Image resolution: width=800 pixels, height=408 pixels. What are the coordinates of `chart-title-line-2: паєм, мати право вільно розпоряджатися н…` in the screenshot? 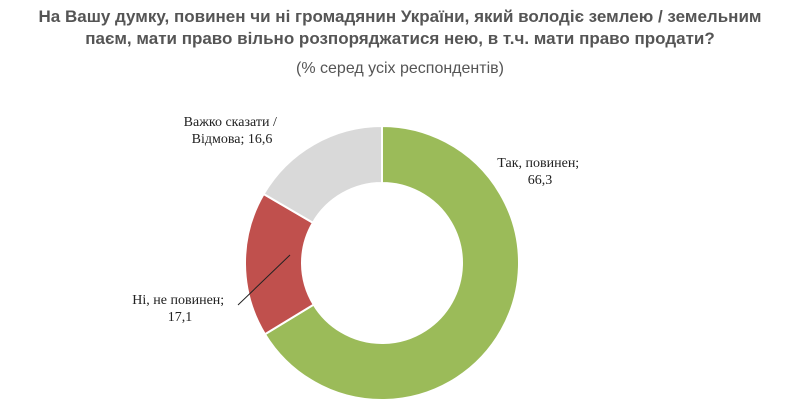 It's located at (400, 38).